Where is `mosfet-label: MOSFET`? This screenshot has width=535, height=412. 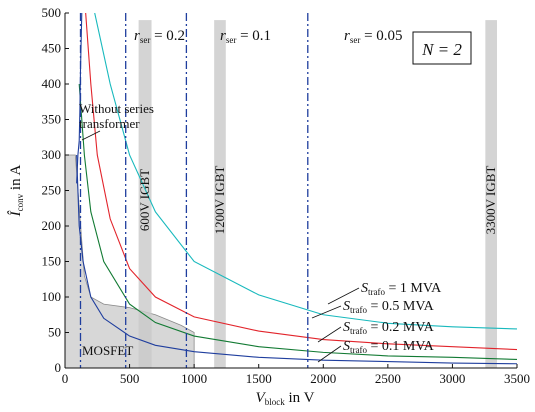
mosfet-label: MOSFET is located at coordinates (107, 350).